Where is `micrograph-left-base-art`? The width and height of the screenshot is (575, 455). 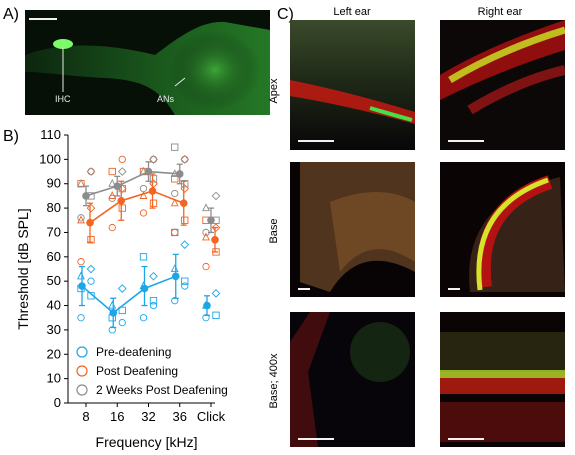
micrograph-left-base-art is located at coordinates (352, 229).